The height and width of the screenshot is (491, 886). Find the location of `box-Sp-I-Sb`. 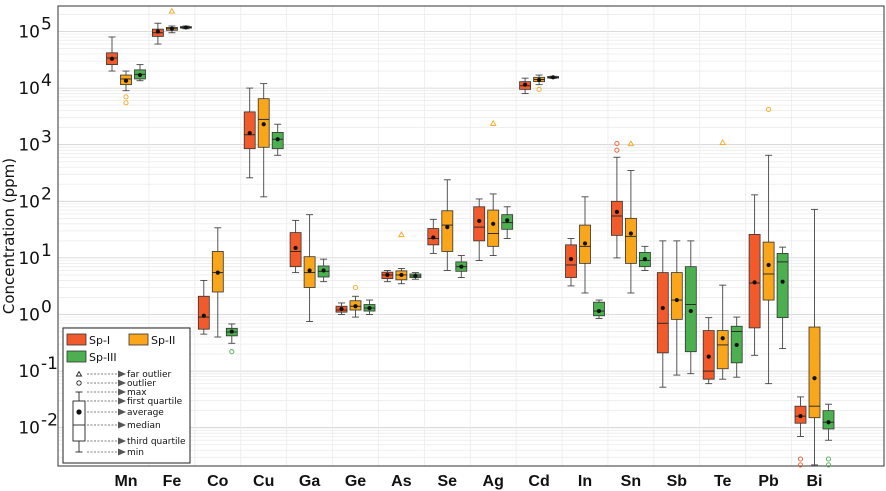

box-Sp-I-Sb is located at coordinates (662, 314).